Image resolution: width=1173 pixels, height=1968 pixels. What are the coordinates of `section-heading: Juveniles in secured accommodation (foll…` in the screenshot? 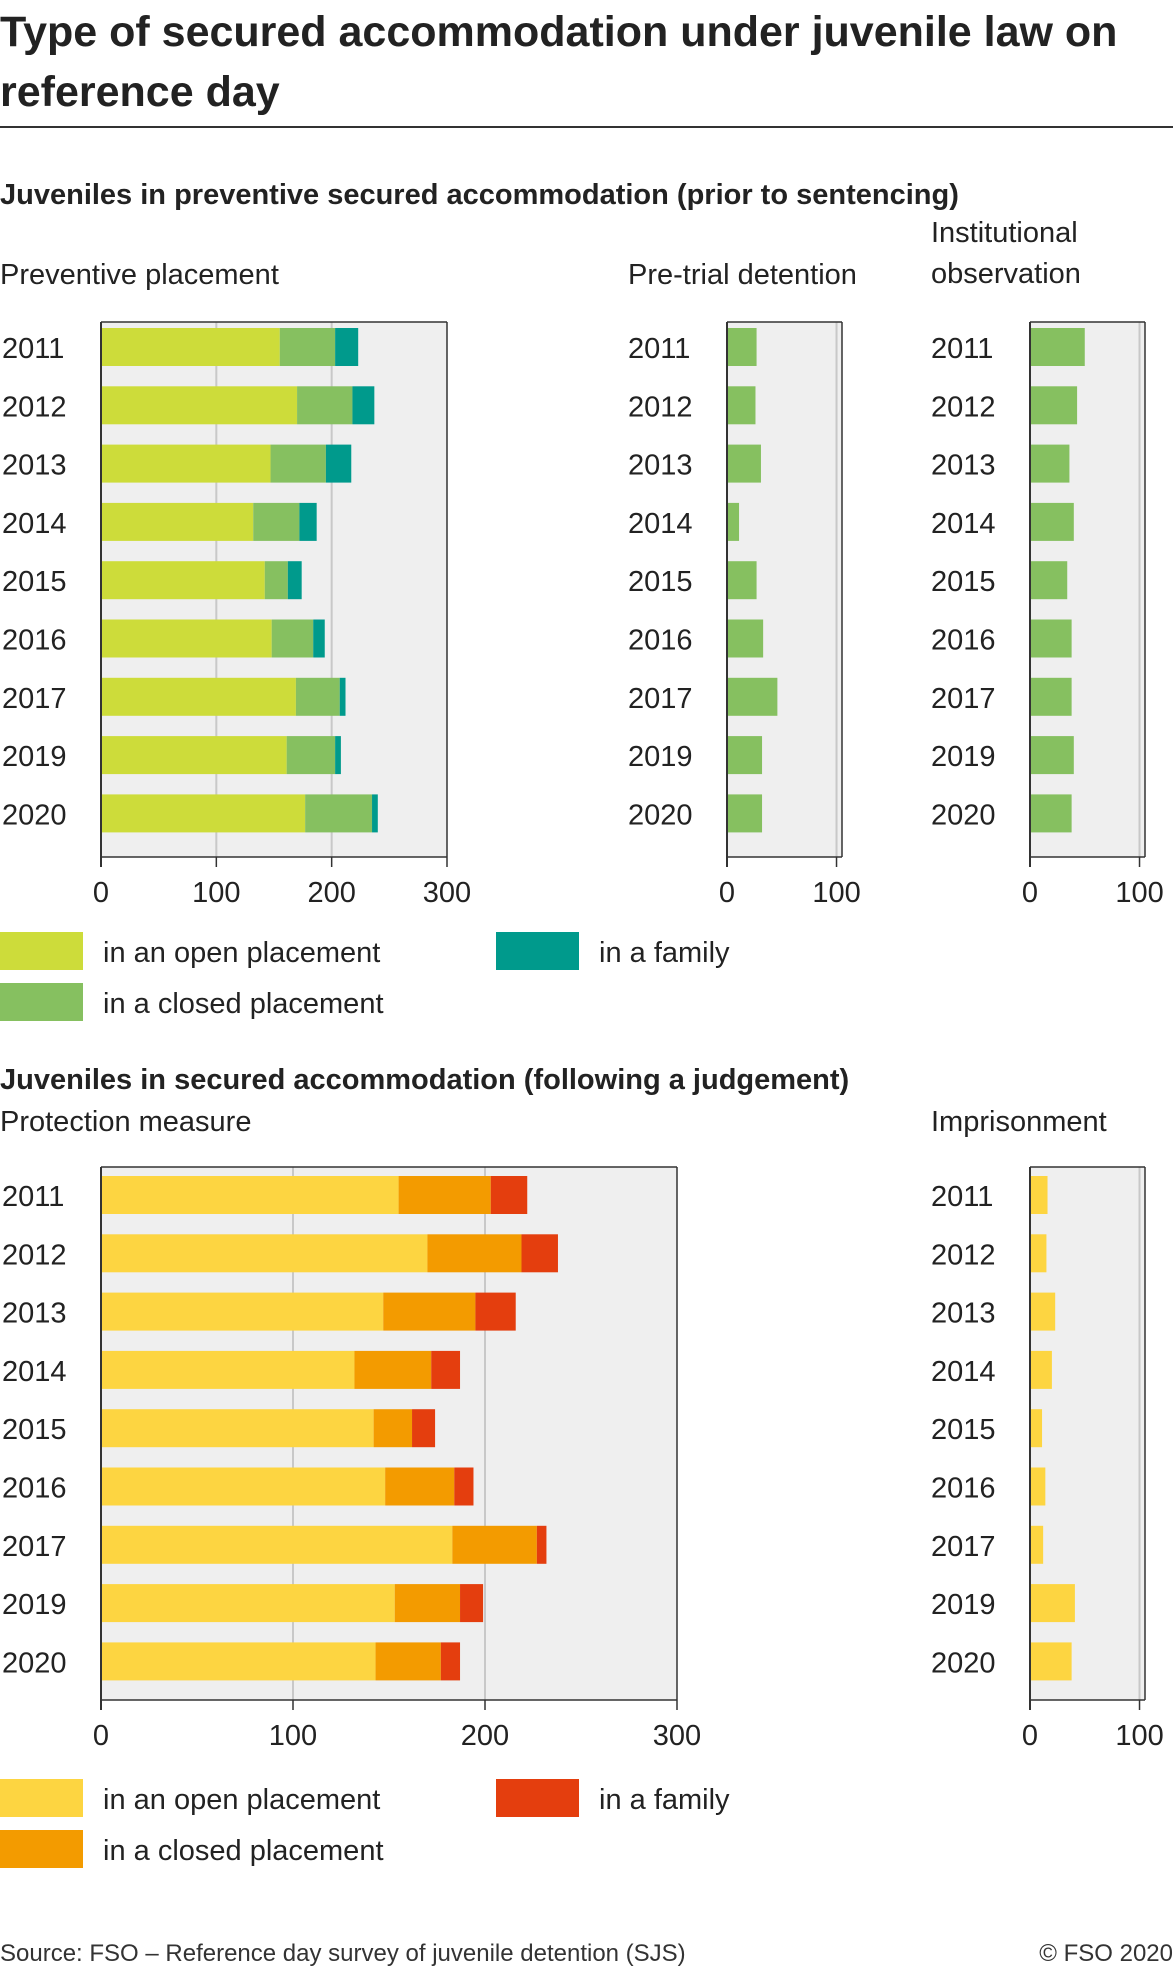 It's located at (424, 1080).